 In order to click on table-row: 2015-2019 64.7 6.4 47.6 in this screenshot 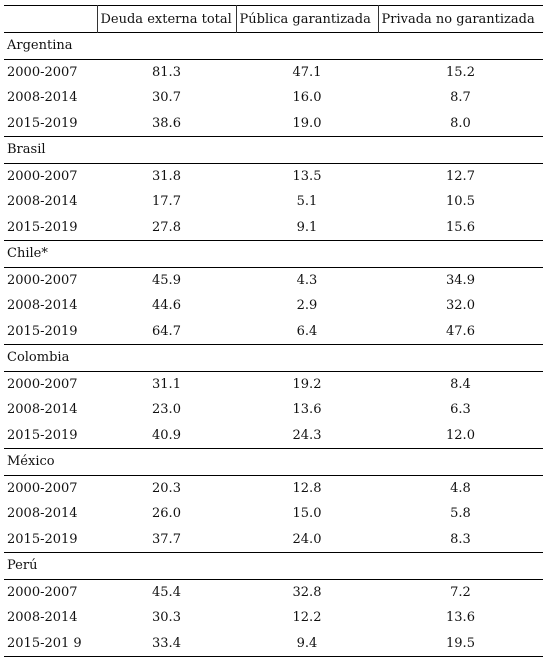, I will do `click(273, 332)`.